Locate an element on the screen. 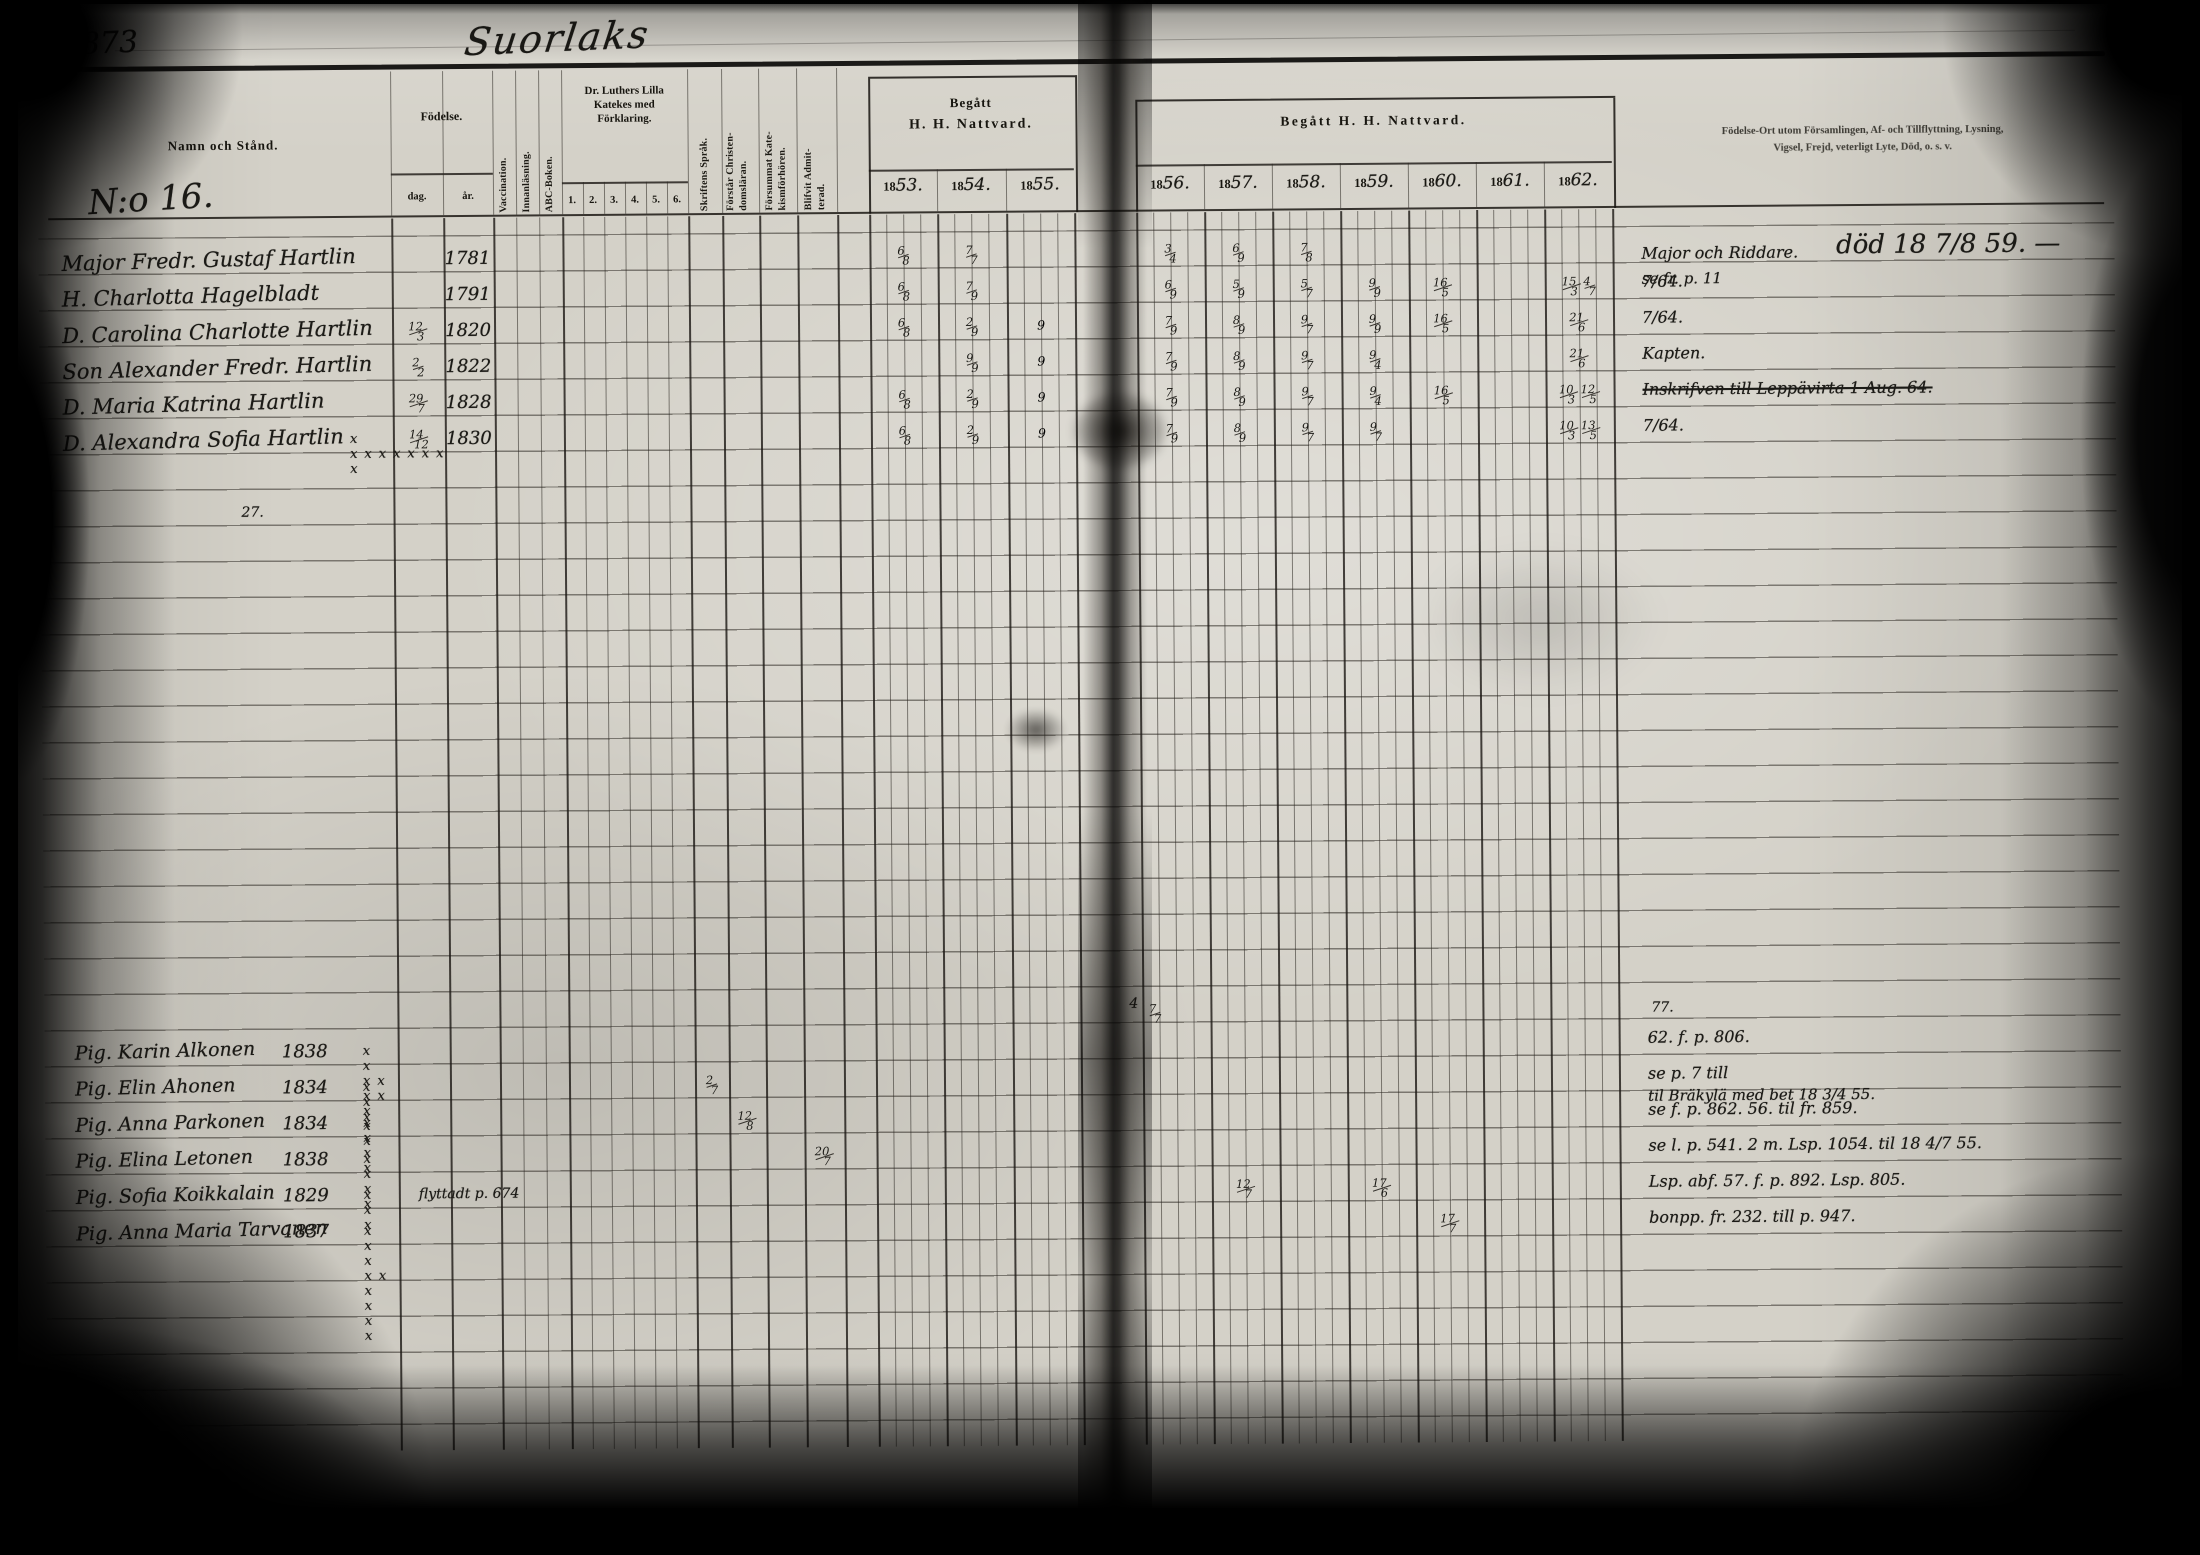  col-vaccination-header: Vaccination. is located at coordinates (503, 185).